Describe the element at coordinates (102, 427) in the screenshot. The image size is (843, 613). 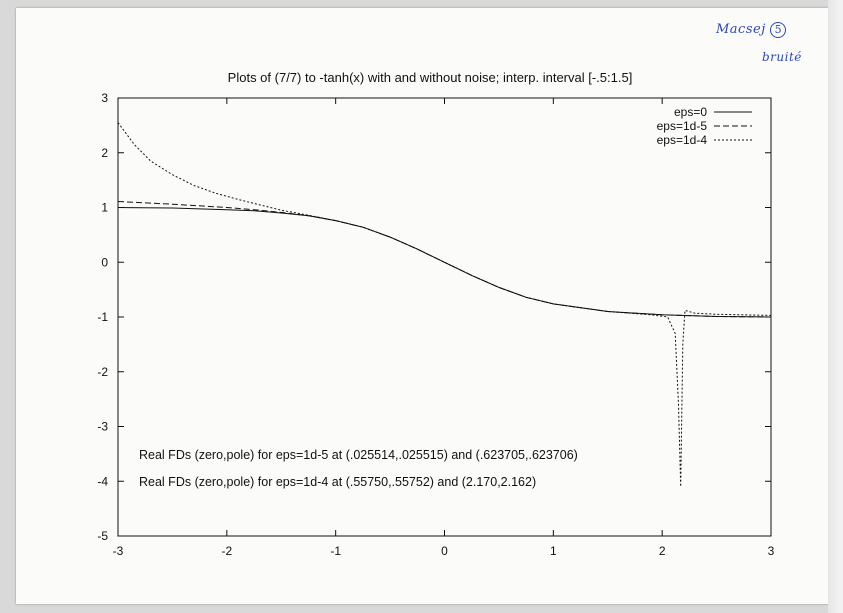
I see `y-tick-label: -3` at that location.